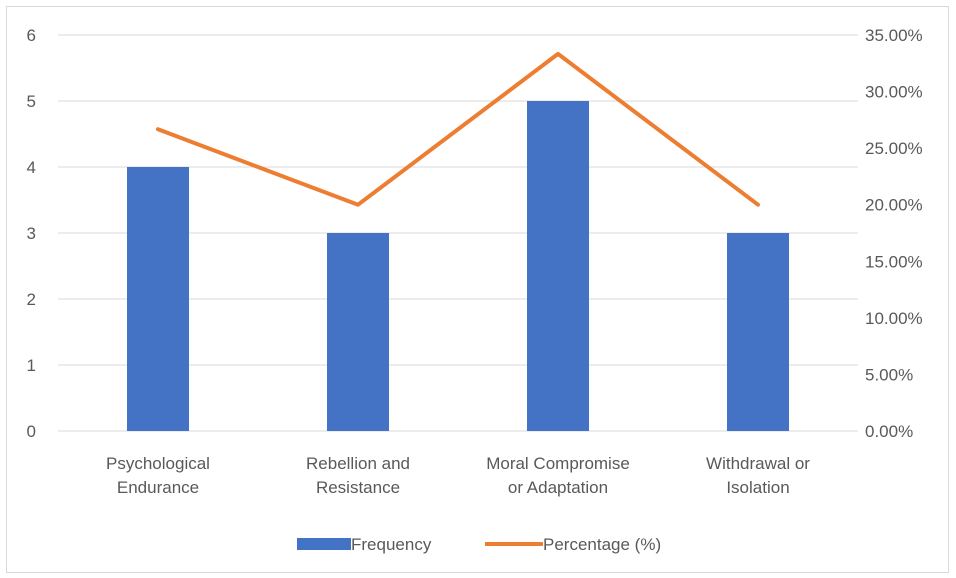 The width and height of the screenshot is (956, 578). Describe the element at coordinates (358, 475) in the screenshot. I see `category-label: Rebellion and Resistance` at that location.